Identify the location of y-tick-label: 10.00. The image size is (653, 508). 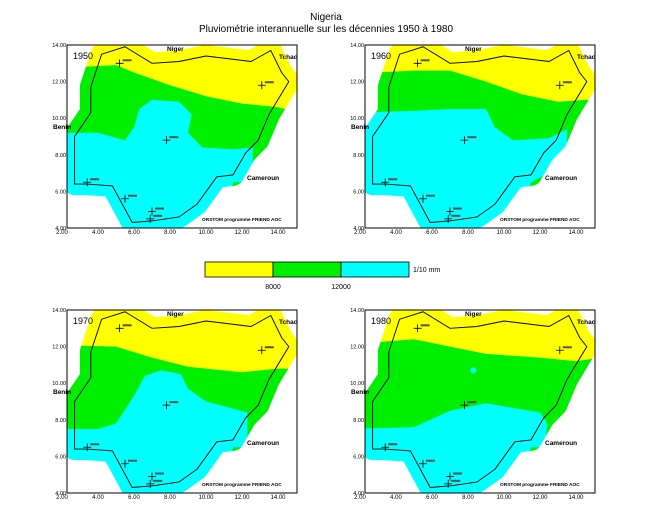
(59, 119).